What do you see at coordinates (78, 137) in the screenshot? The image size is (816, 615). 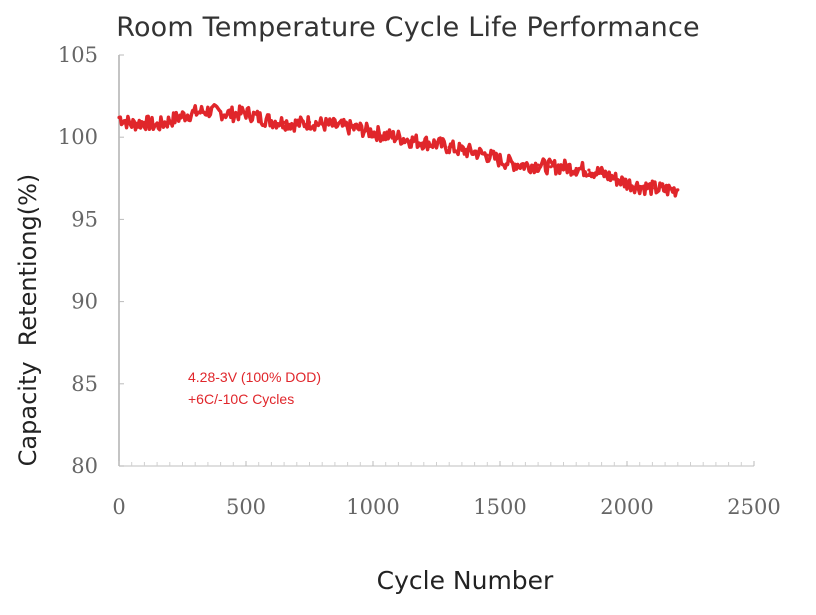 I see `y-tick-label-100: 100` at bounding box center [78, 137].